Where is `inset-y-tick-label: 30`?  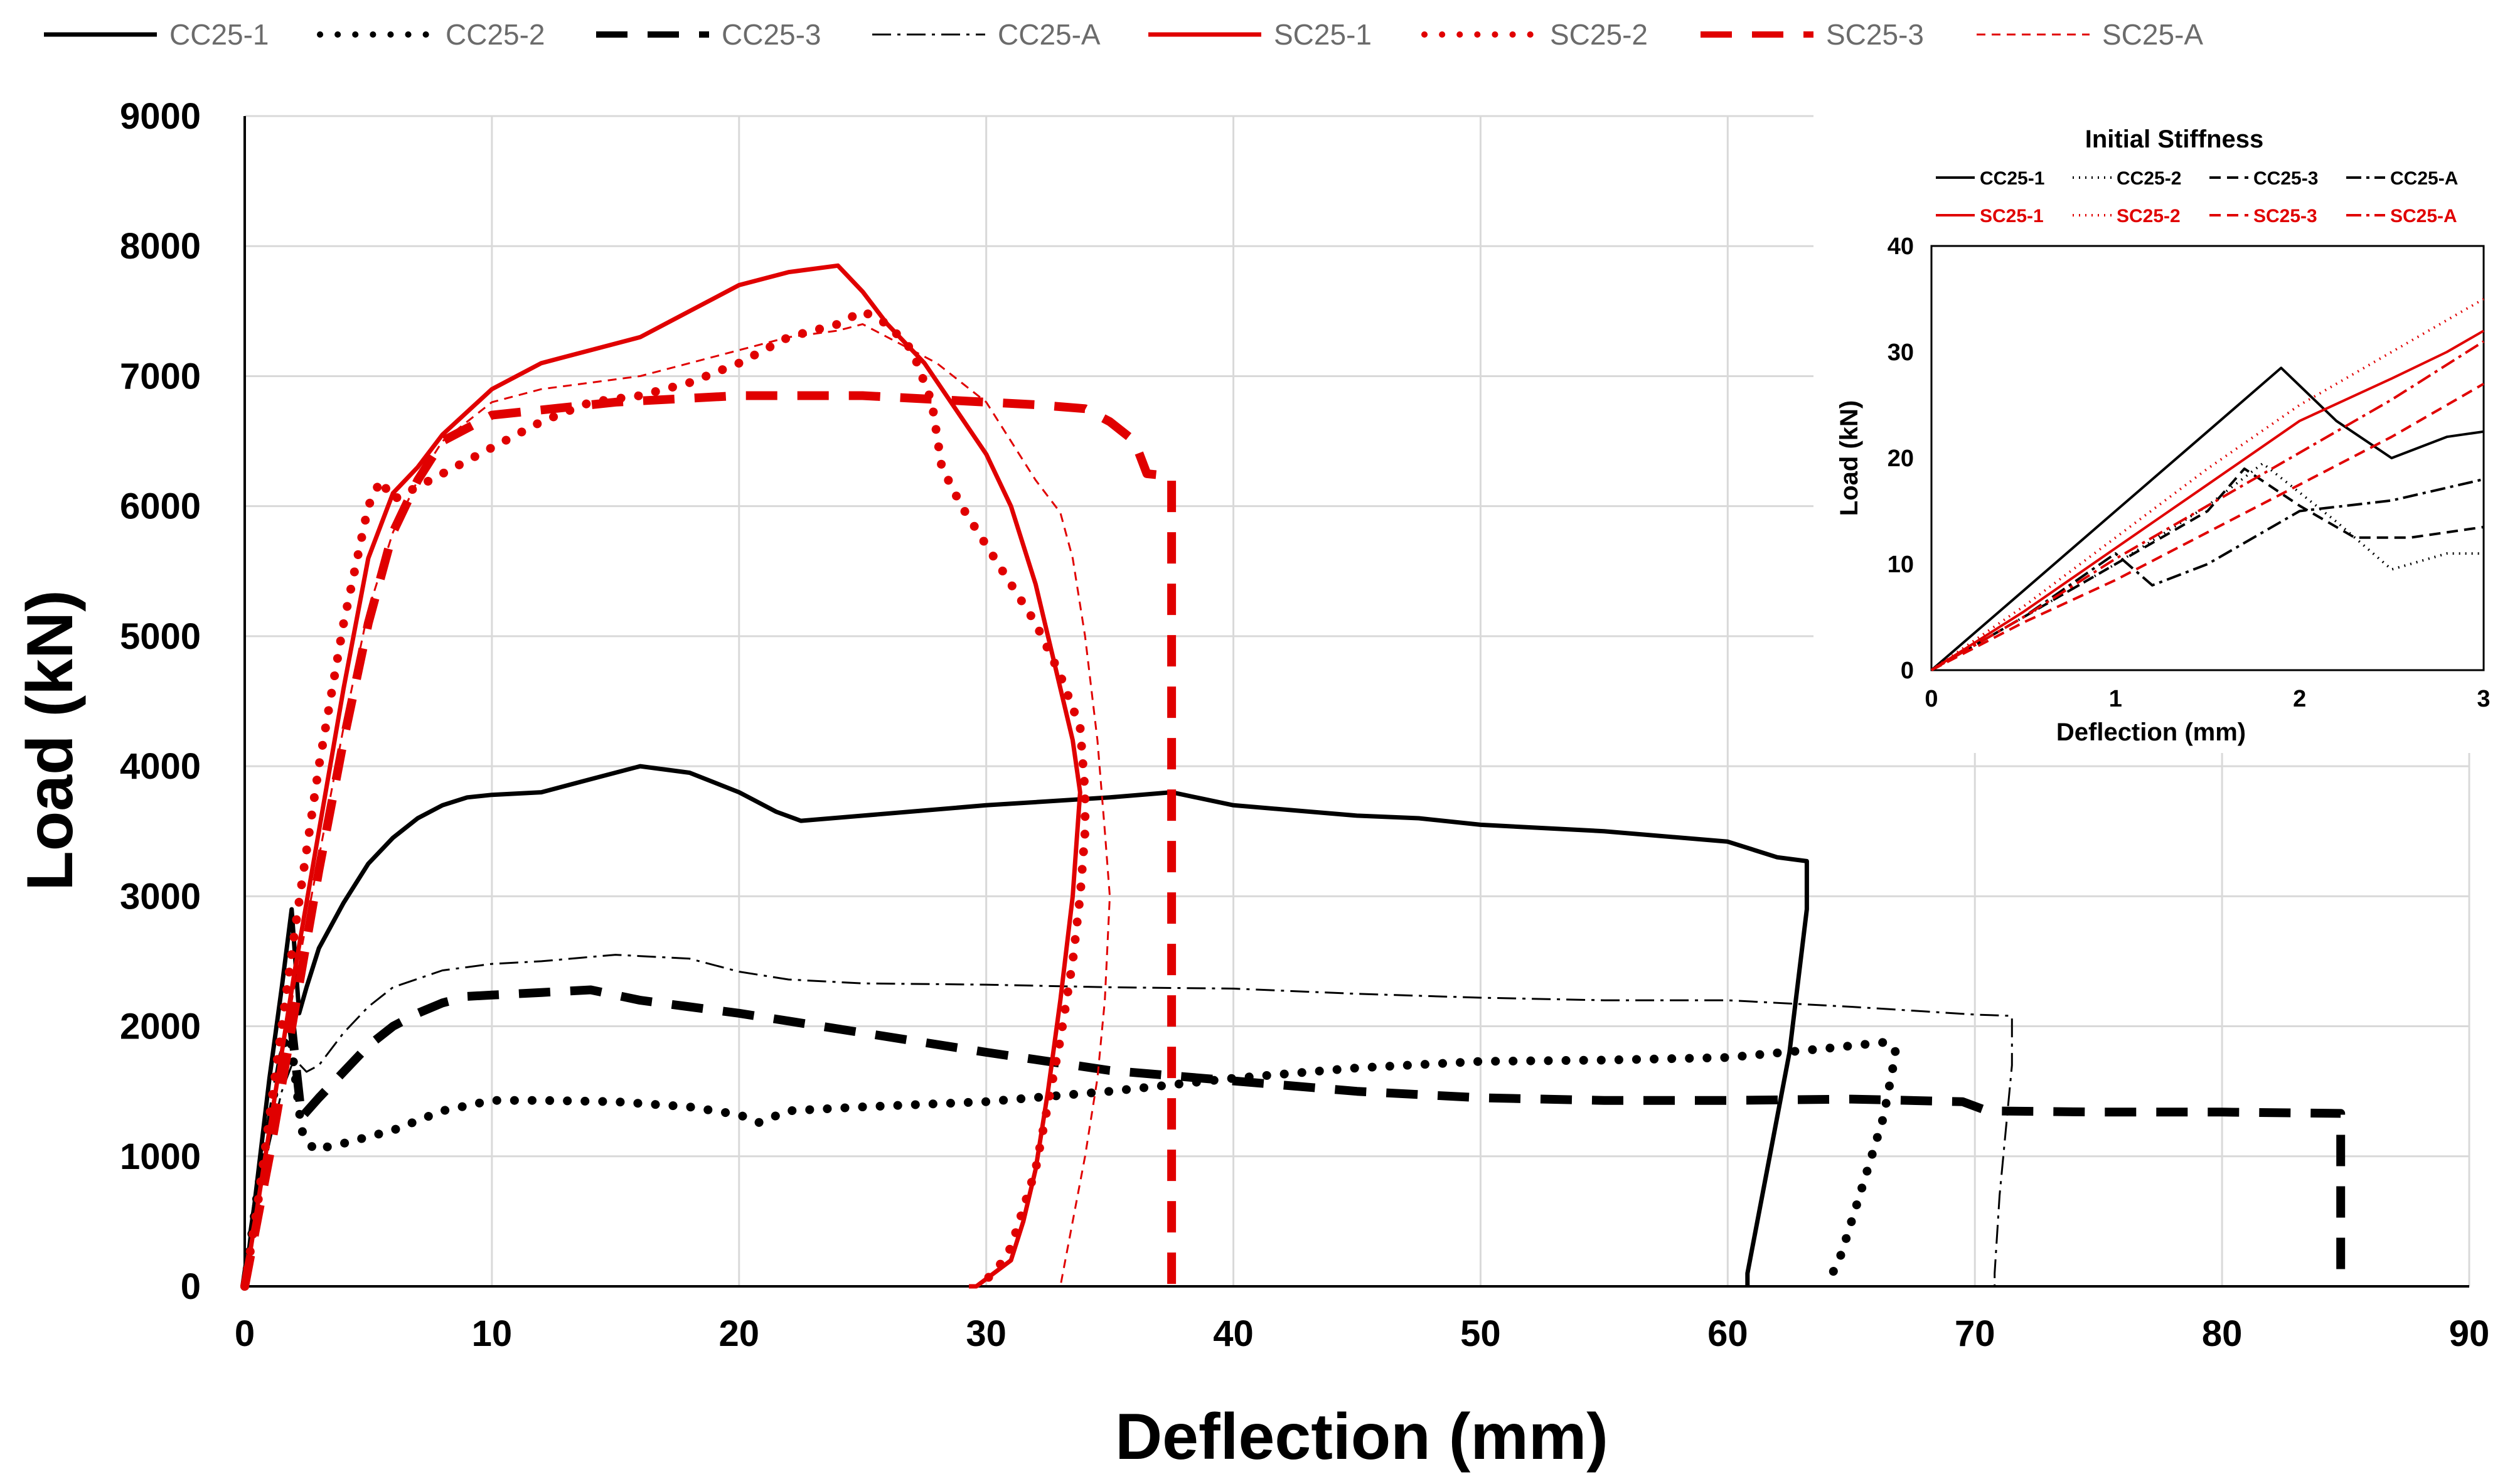 inset-y-tick-label: 30 is located at coordinates (1901, 352).